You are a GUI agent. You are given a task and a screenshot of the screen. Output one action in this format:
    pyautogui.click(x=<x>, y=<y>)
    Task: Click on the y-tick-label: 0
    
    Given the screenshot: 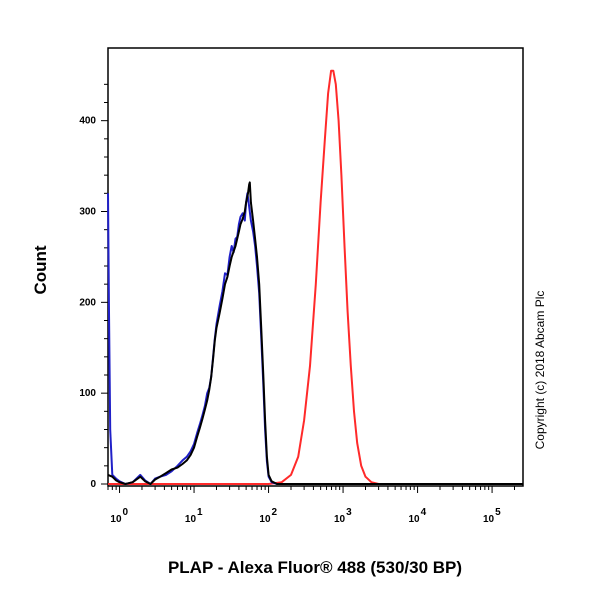 What is the action you would take?
    pyautogui.click(x=93, y=484)
    